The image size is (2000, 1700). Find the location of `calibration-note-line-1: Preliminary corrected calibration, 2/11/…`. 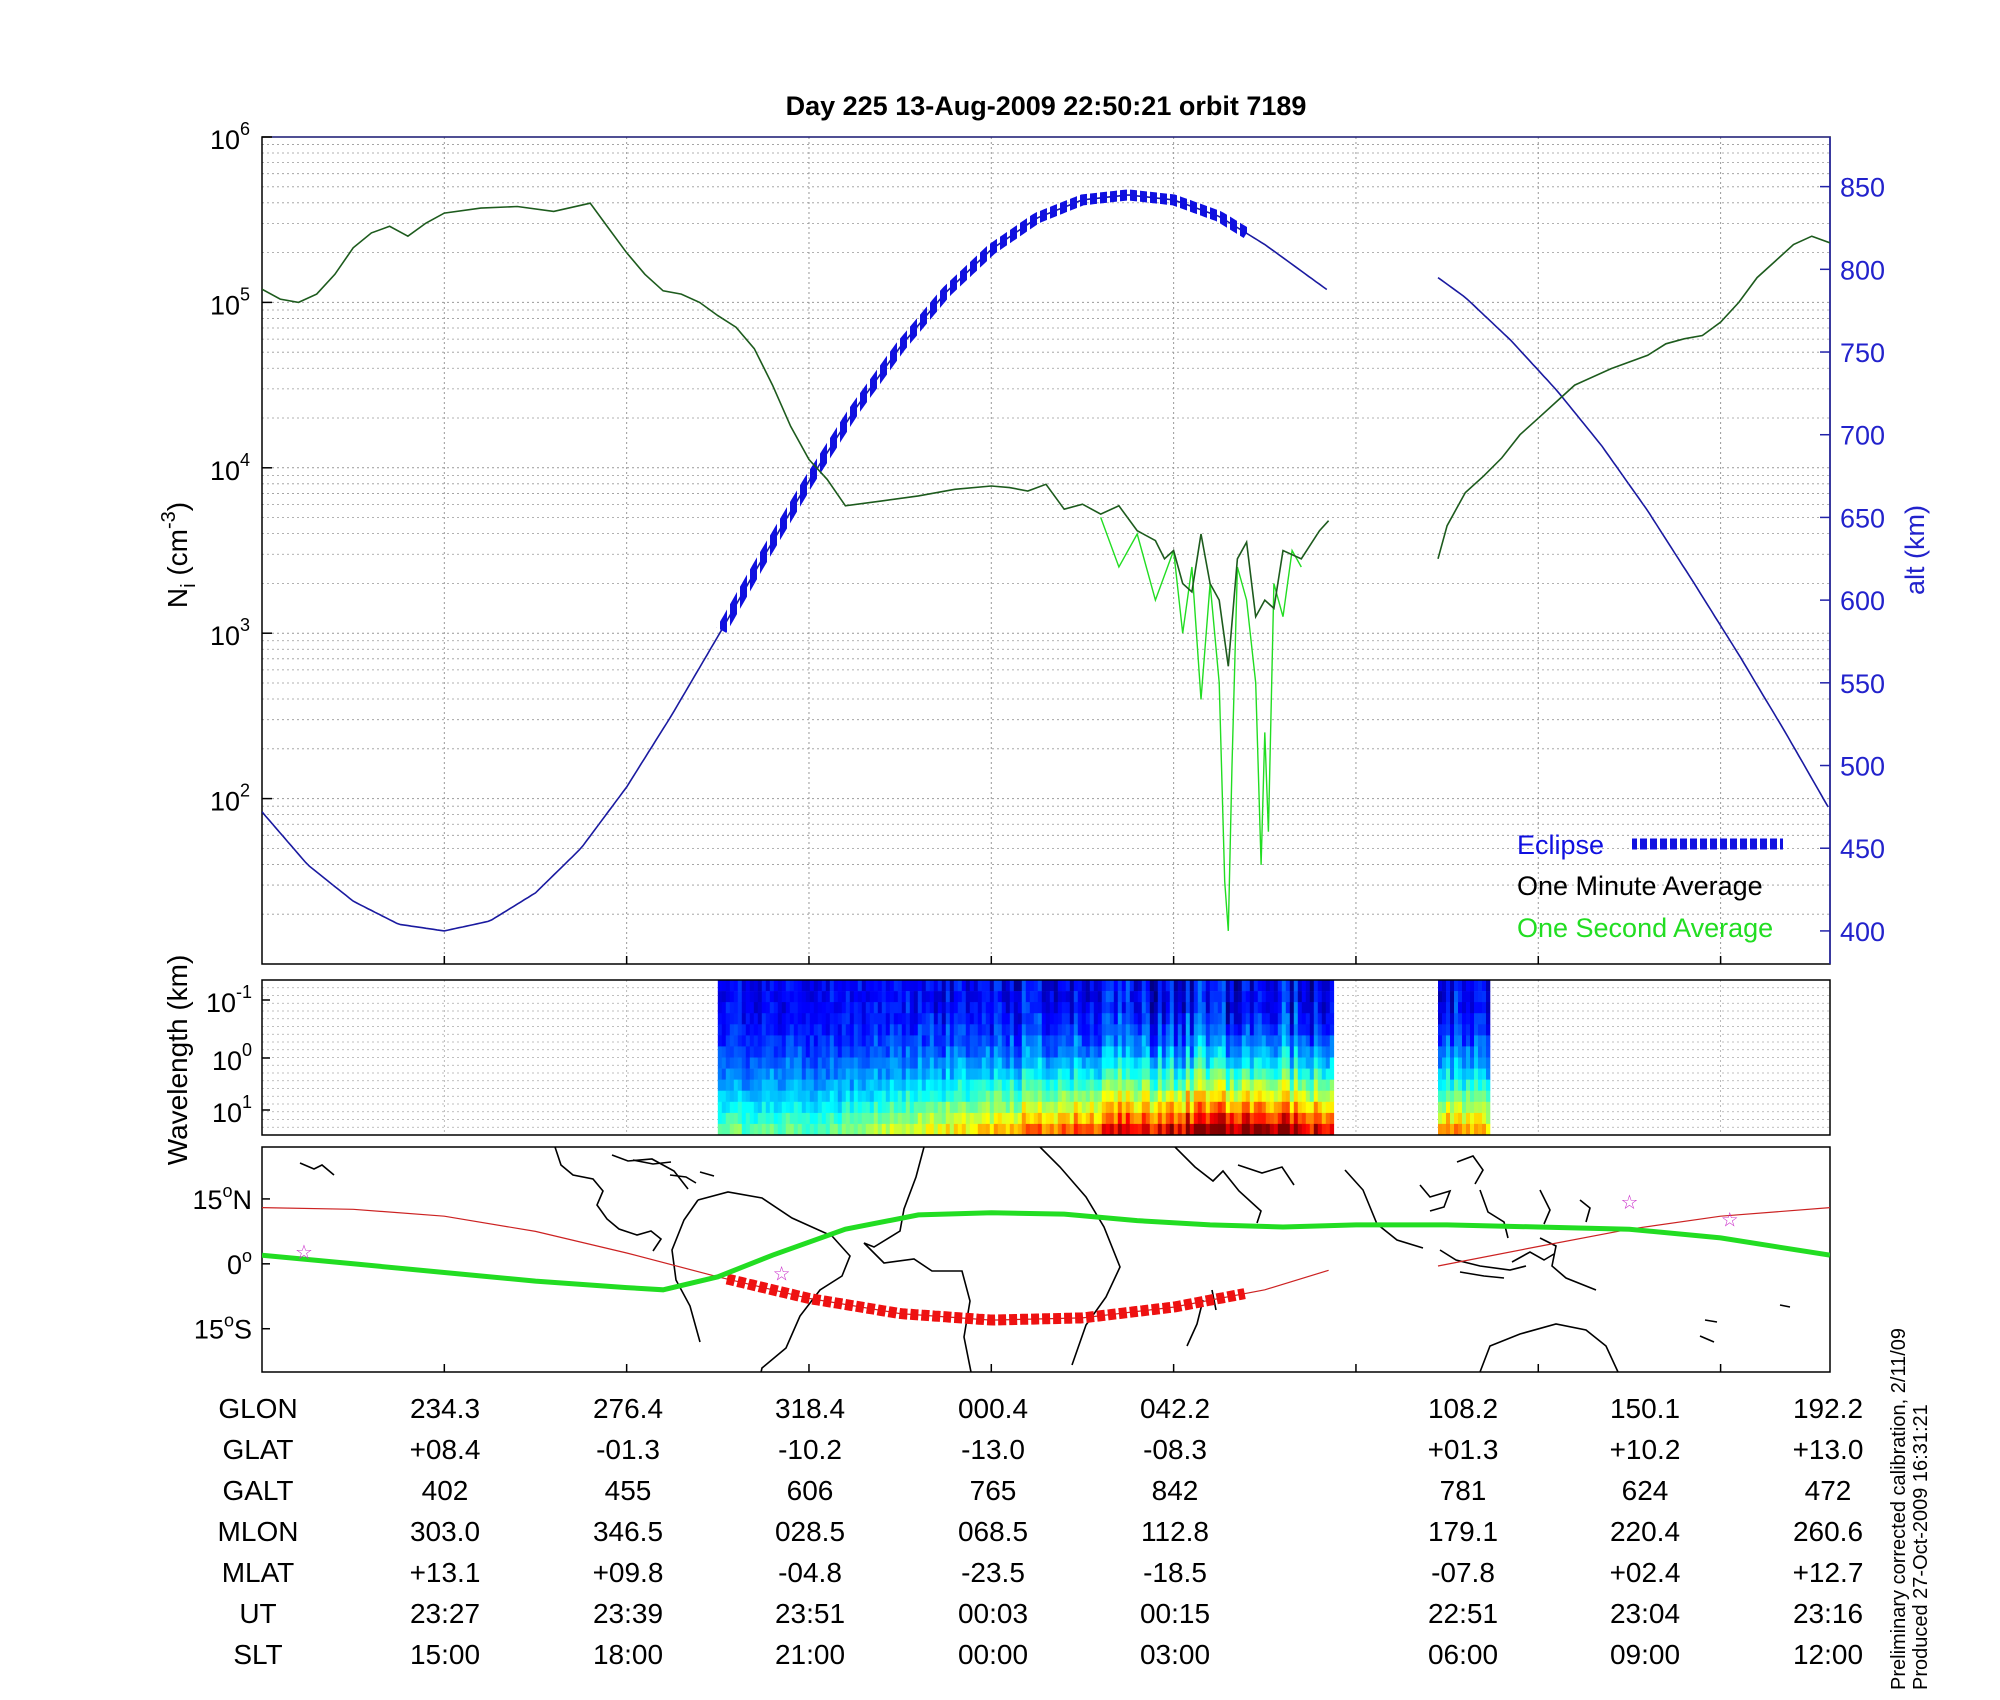

calibration-note-line-1: Preliminary corrected calibration, 2/11/… is located at coordinates (1899, 1508).